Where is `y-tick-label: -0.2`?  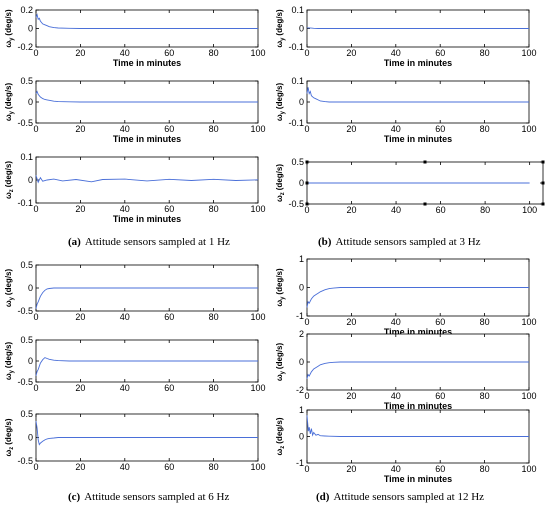
y-tick-label: -0.2 is located at coordinates (25, 47).